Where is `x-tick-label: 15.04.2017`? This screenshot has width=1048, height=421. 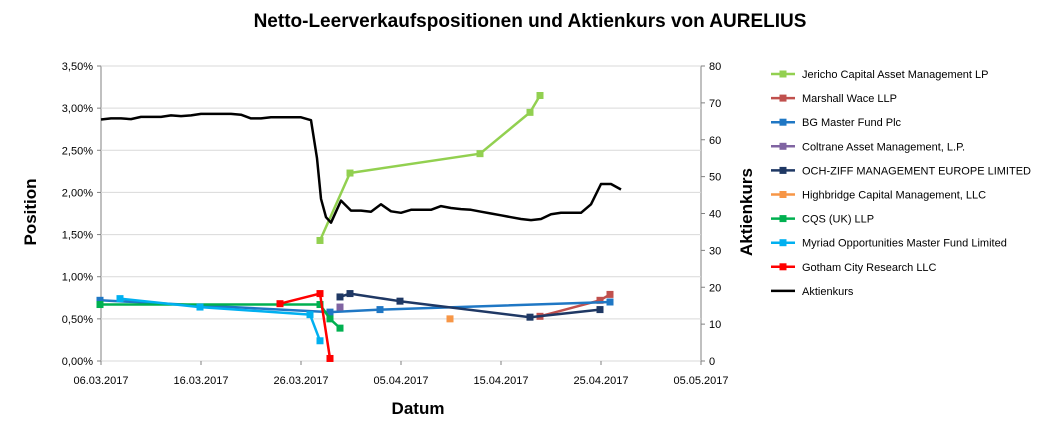 x-tick-label: 15.04.2017 is located at coordinates (500, 381).